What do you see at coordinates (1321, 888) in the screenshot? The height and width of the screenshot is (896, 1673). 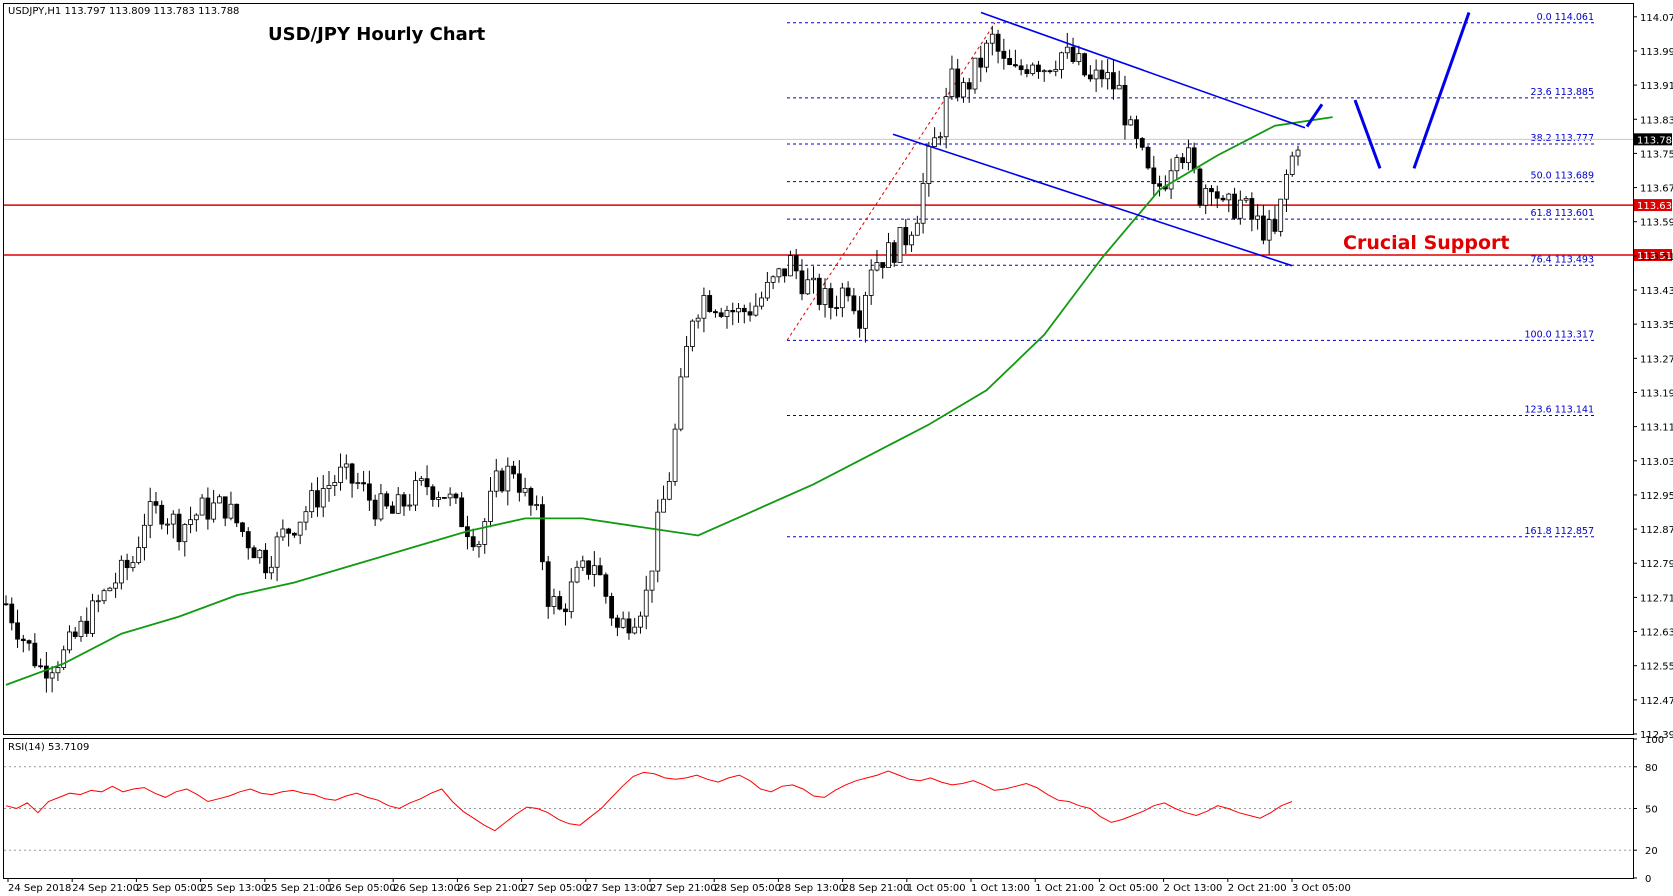 I see `x-axis-tick-label: 3 Oct 05:00` at bounding box center [1321, 888].